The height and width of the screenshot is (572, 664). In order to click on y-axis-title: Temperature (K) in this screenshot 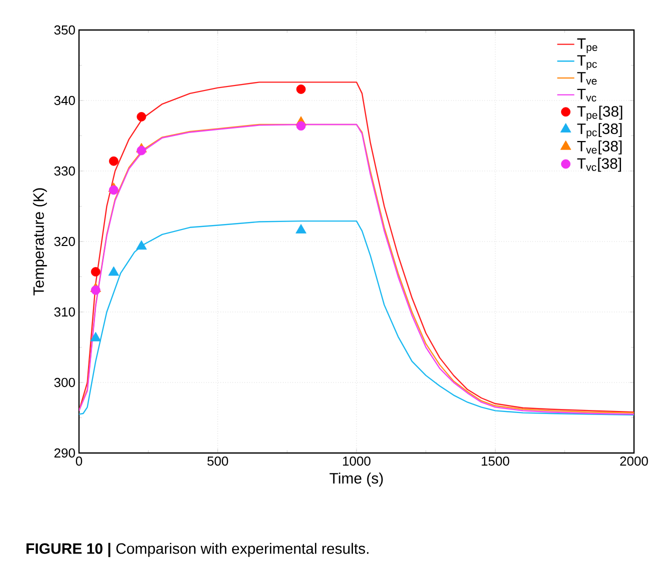, I will do `click(39, 242)`.